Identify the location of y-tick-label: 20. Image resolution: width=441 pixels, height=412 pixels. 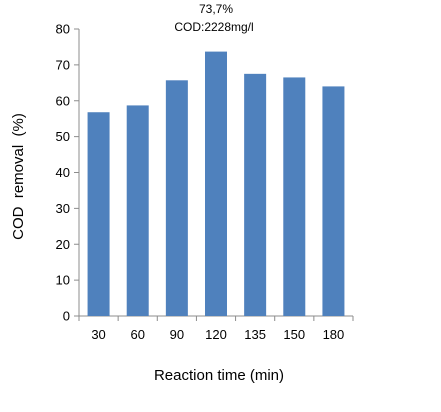
(63, 244).